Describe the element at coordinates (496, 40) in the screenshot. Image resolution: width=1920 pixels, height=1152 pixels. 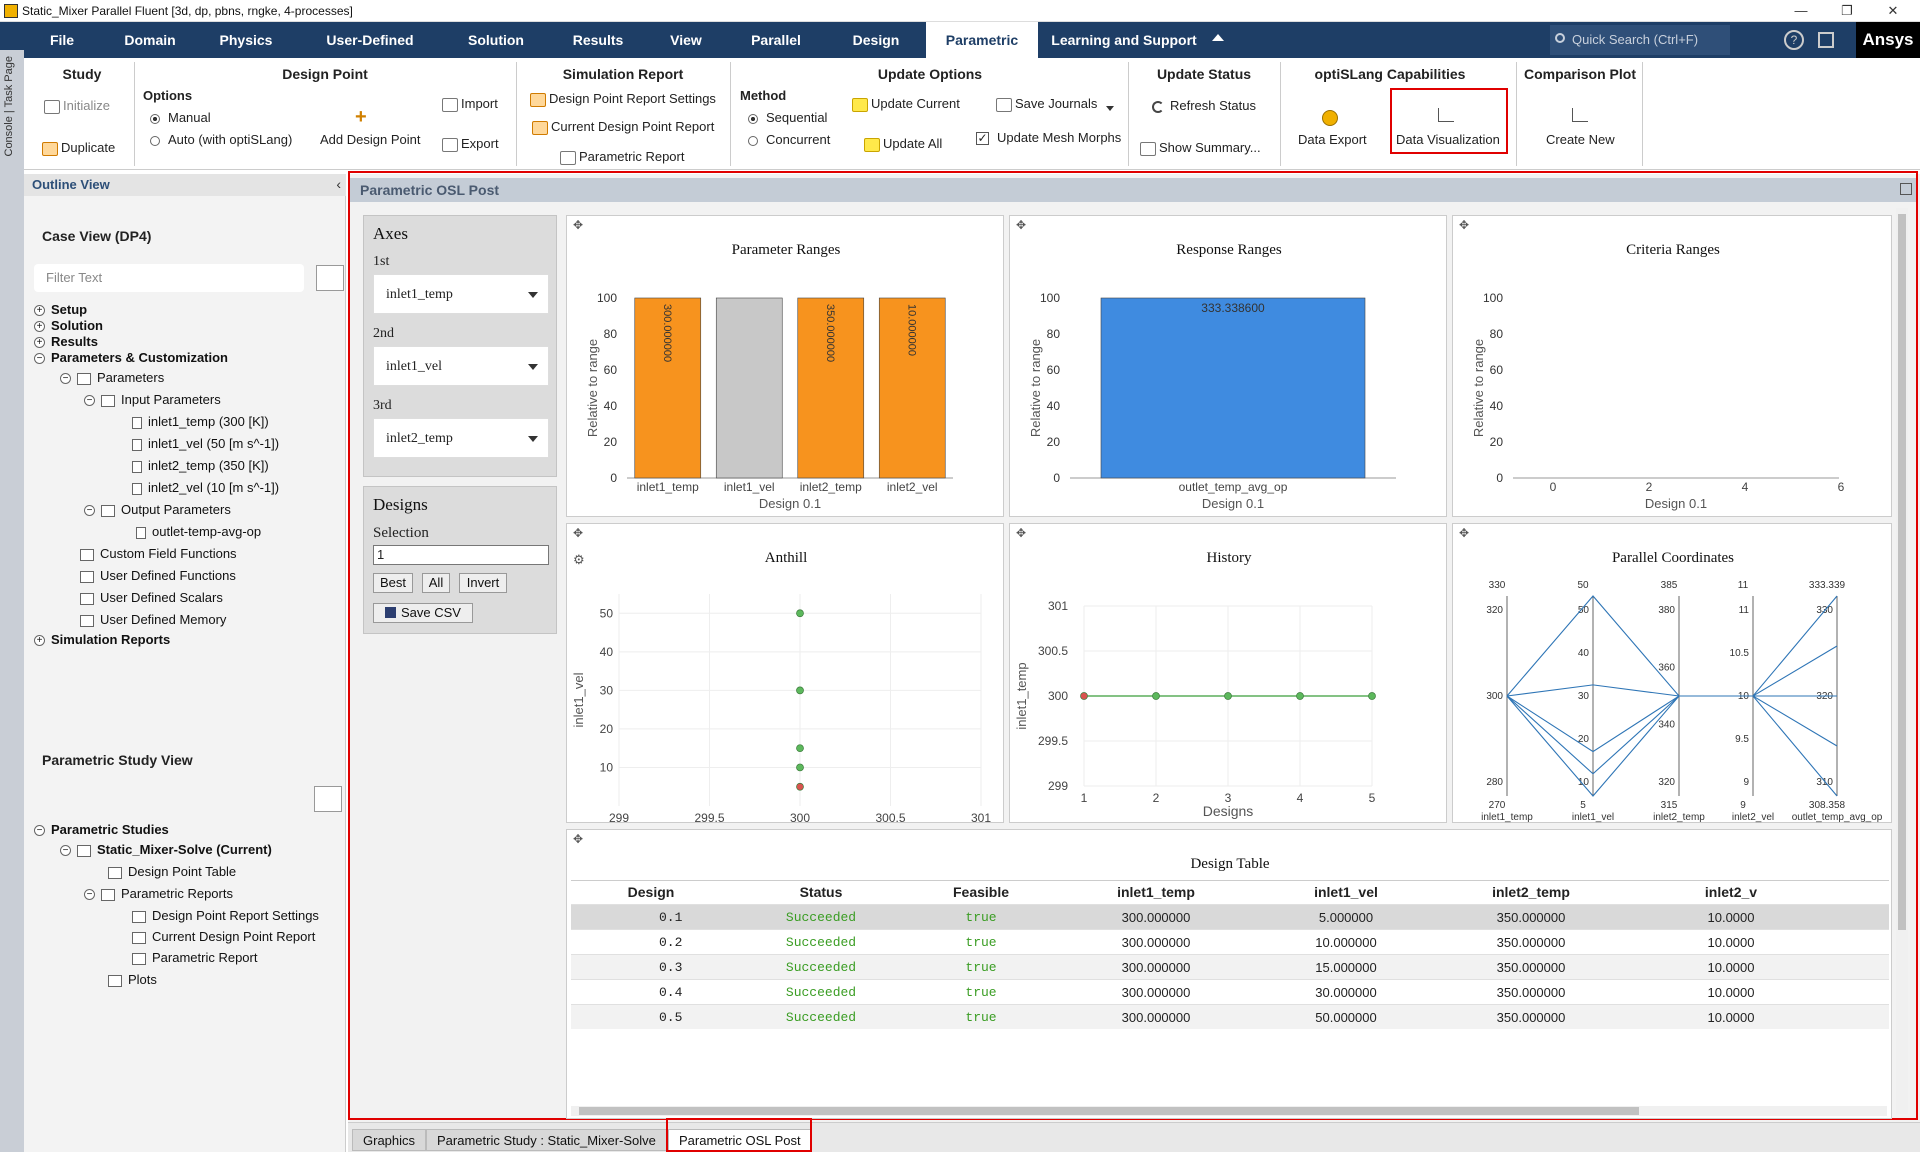
I see `menu-solution: Solution` at that location.